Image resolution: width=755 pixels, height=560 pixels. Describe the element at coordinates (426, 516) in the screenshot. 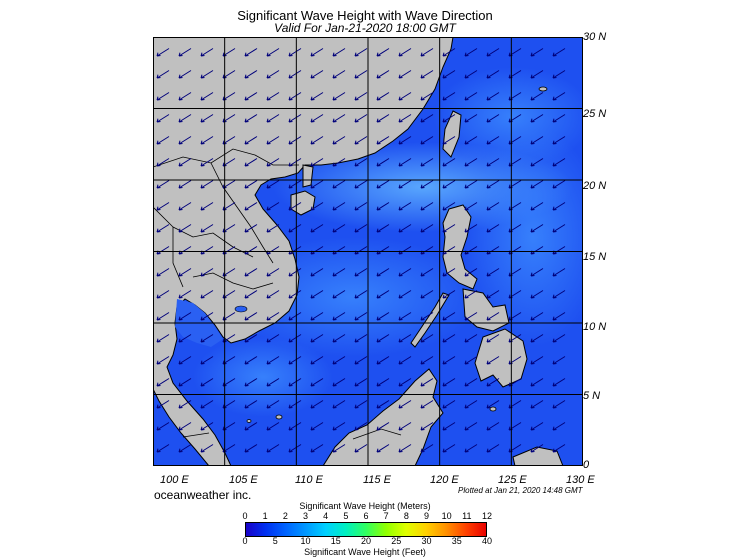

I see `colorbar-meter-tick: 9` at that location.